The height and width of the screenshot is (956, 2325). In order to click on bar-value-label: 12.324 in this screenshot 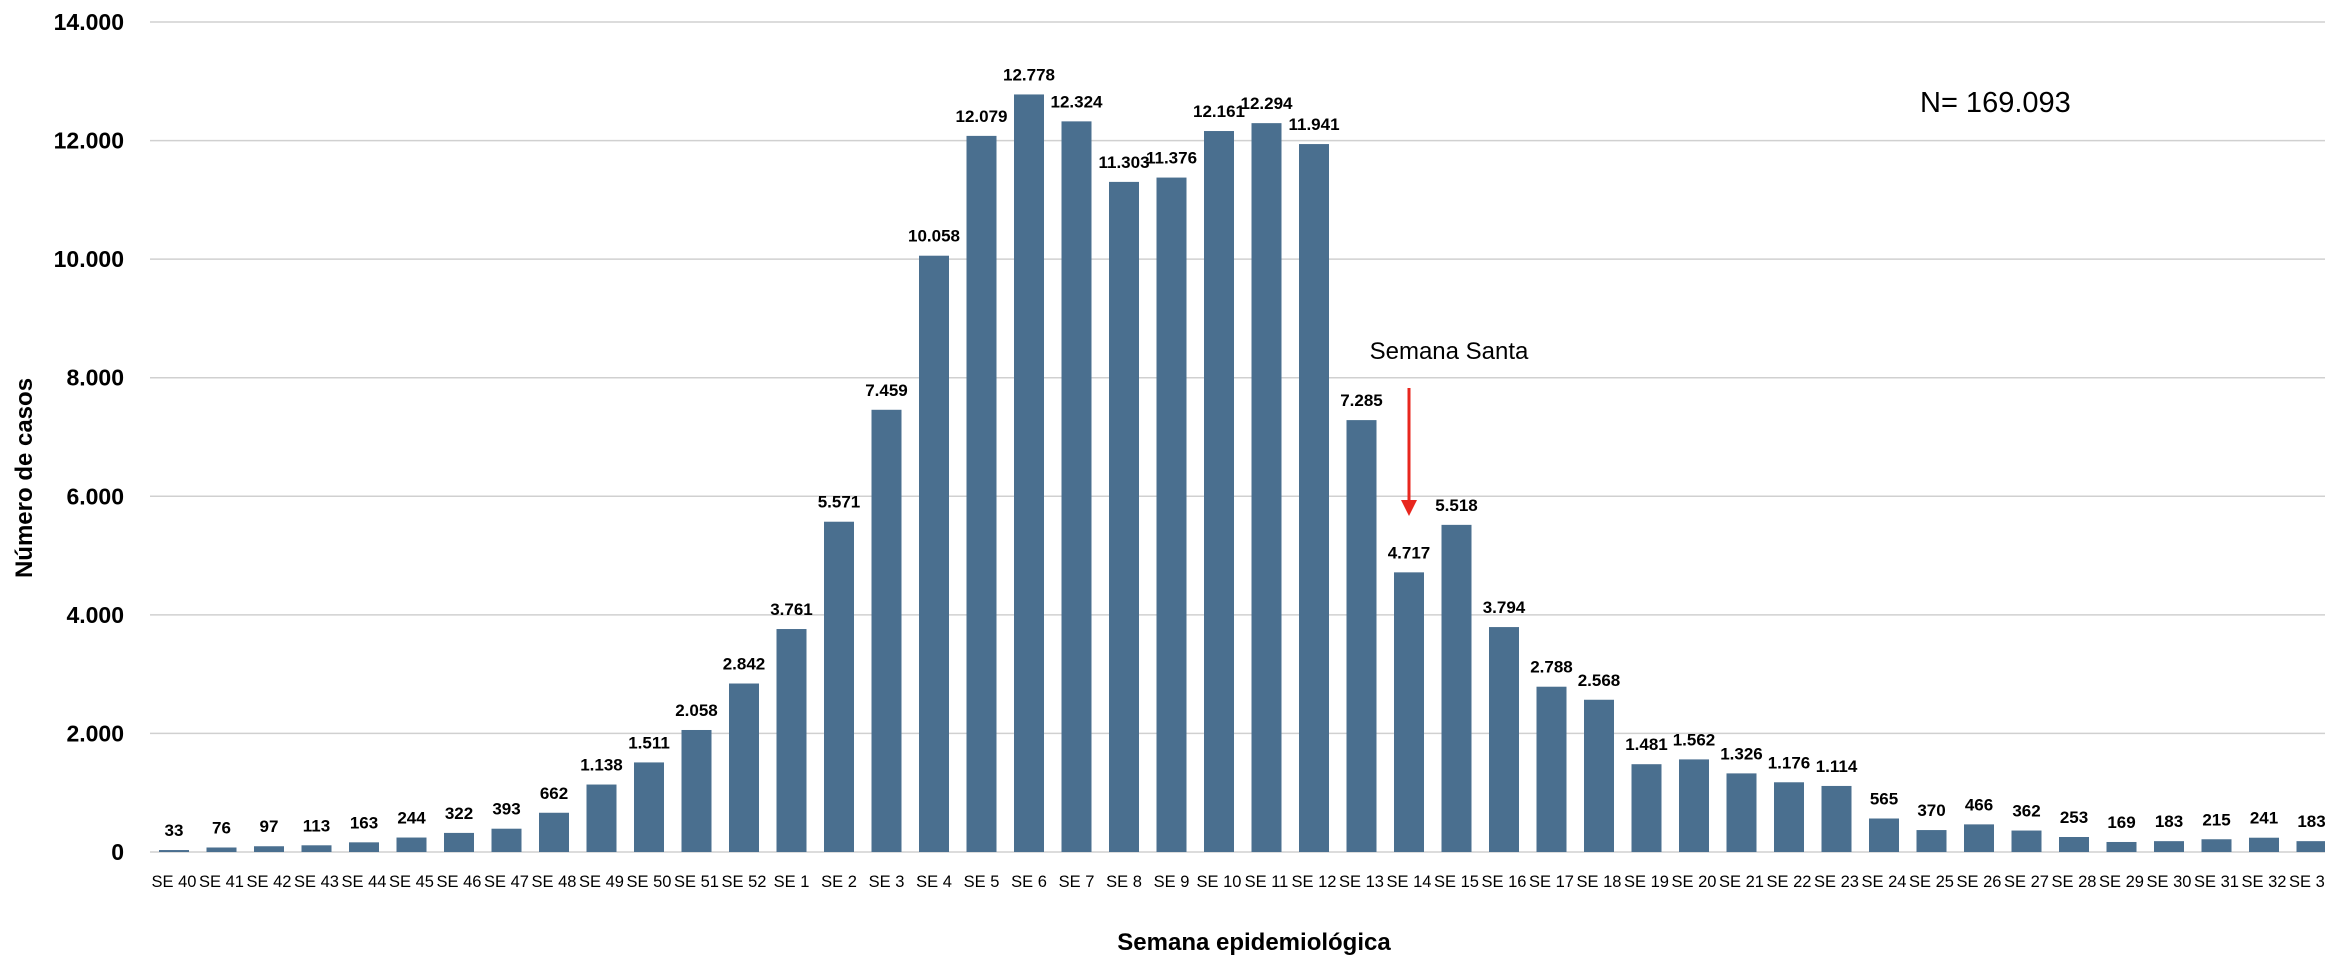, I will do `click(1077, 101)`.